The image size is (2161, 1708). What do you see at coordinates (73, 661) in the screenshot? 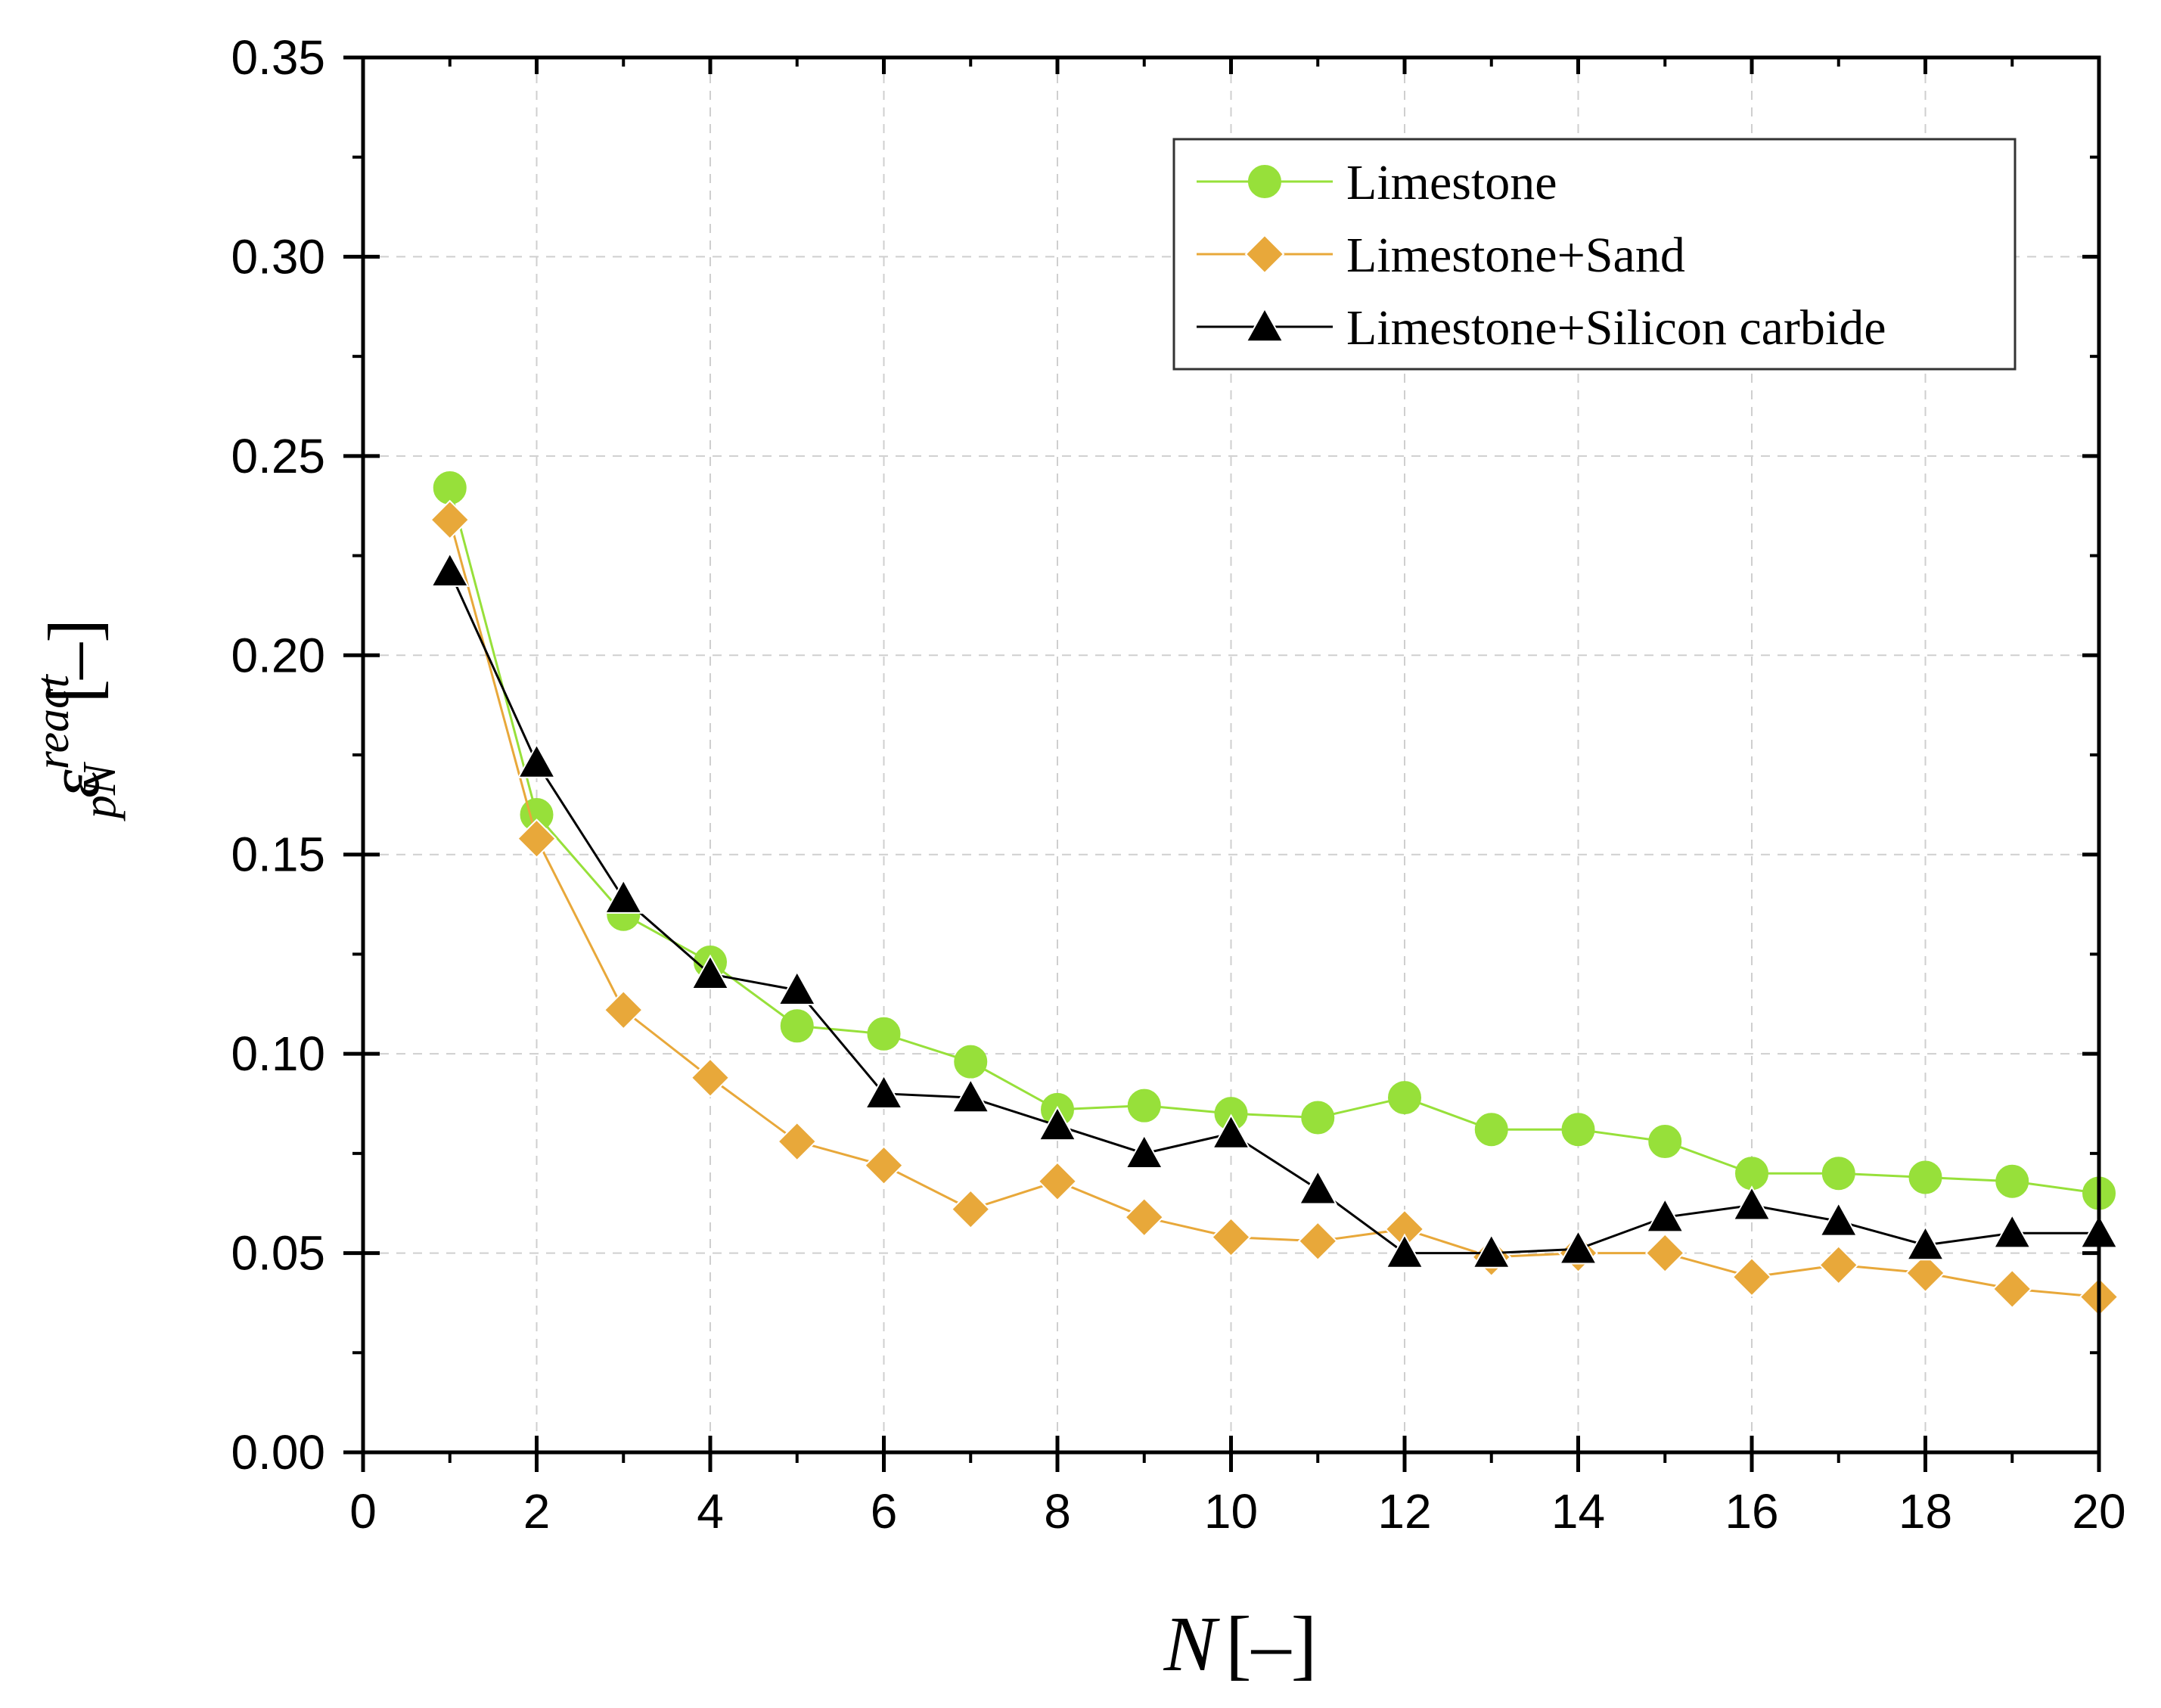
I see `y-axis-unit: [–]` at bounding box center [73, 661].